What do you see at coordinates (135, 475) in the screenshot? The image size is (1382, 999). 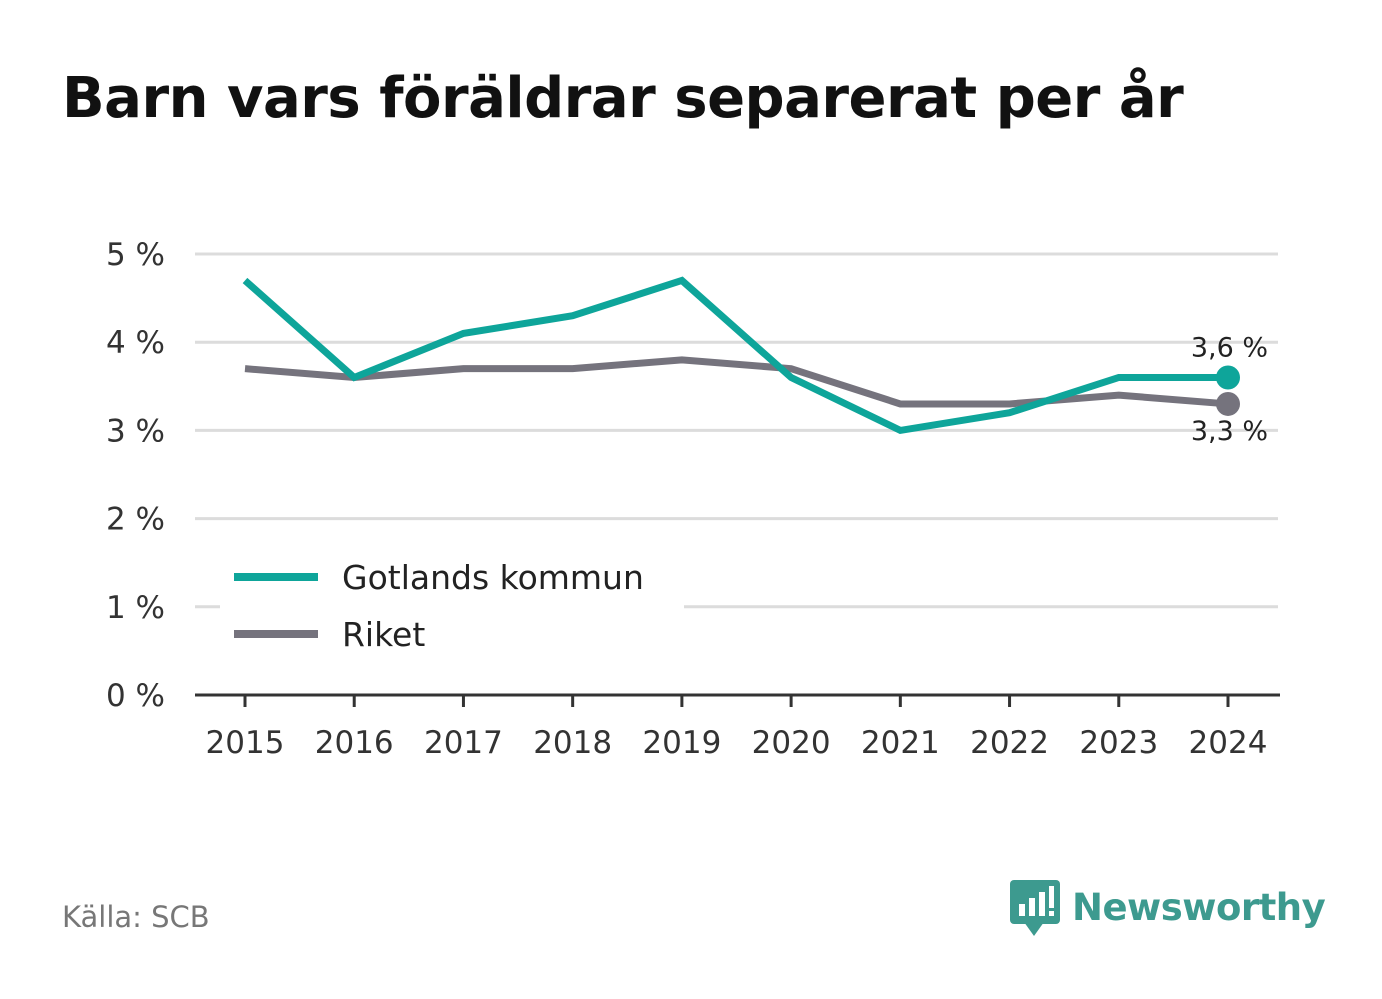 I see `y-axis: 0 % 1 % 2 % 3 % 4 % 5 %` at bounding box center [135, 475].